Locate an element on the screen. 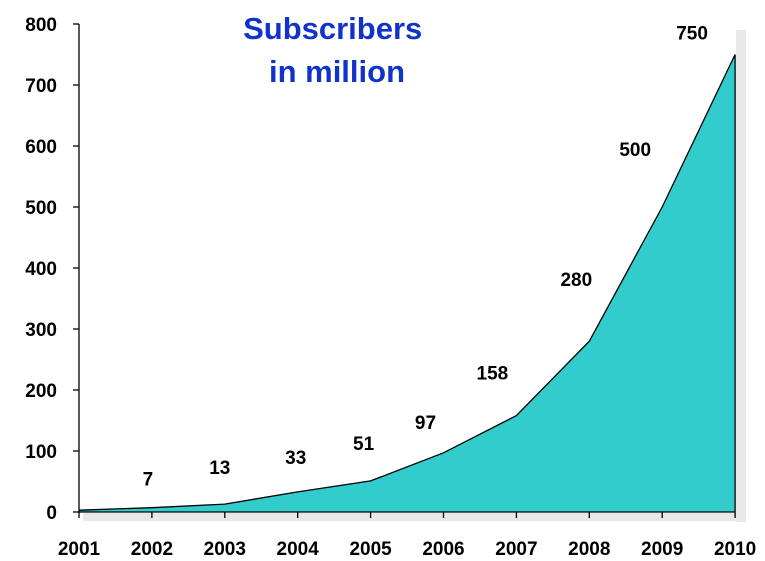 The height and width of the screenshot is (561, 765). data-label-2008: 280 is located at coordinates (576, 280).